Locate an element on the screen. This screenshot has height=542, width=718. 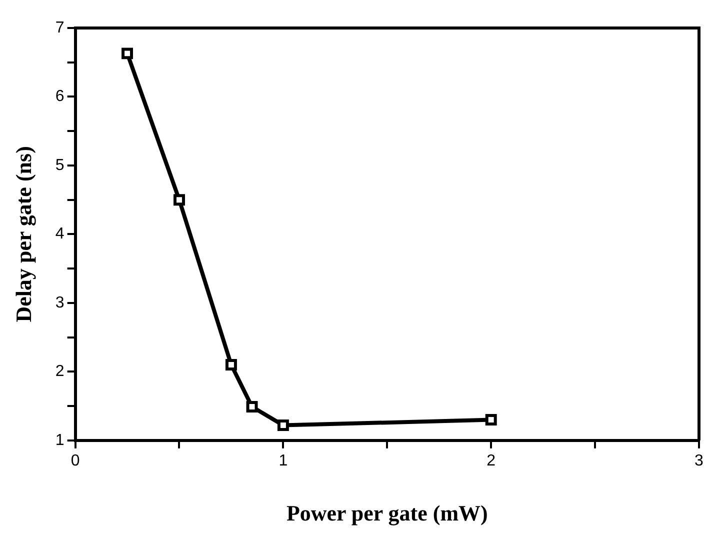
y-tick-label: 2 is located at coordinates (59, 371).